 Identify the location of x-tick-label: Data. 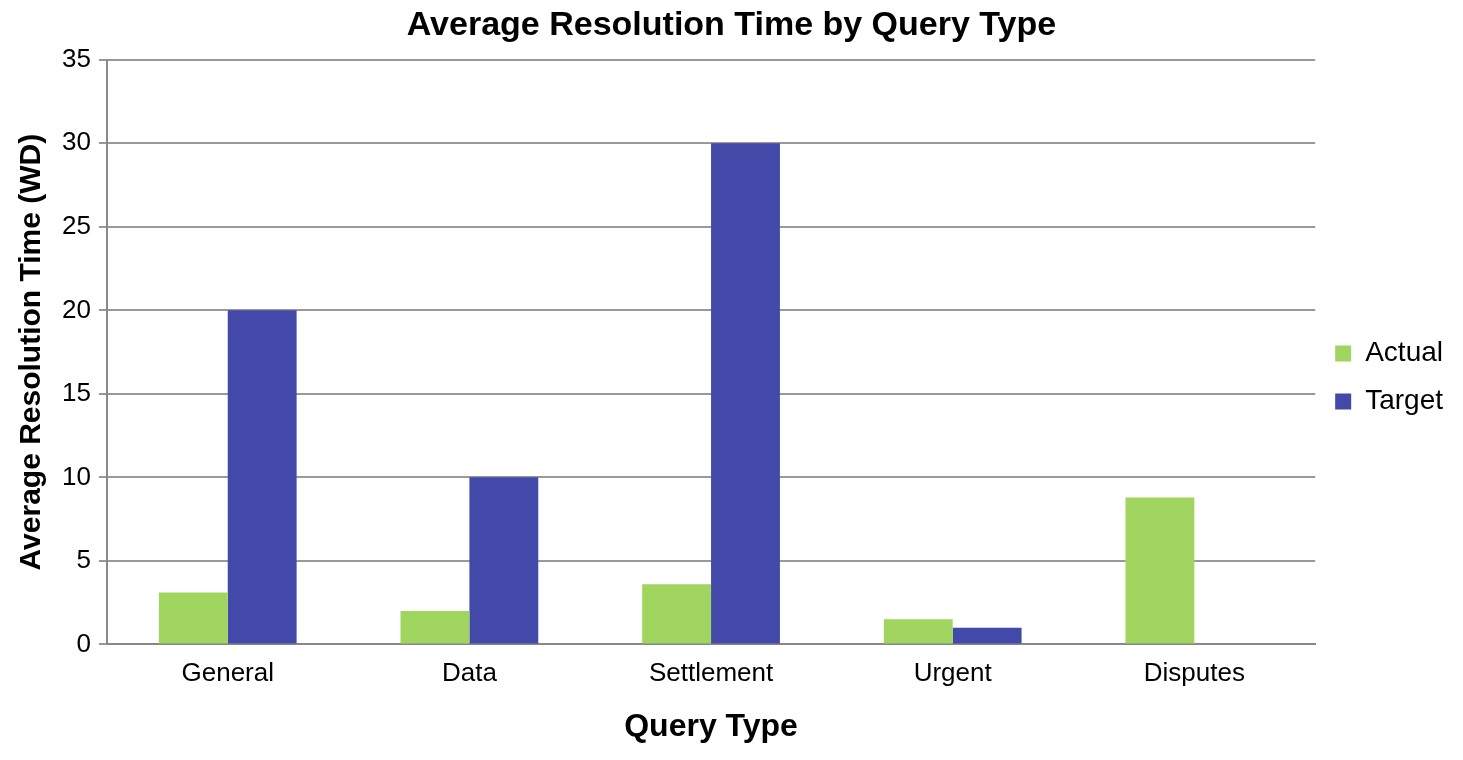
(469, 672).